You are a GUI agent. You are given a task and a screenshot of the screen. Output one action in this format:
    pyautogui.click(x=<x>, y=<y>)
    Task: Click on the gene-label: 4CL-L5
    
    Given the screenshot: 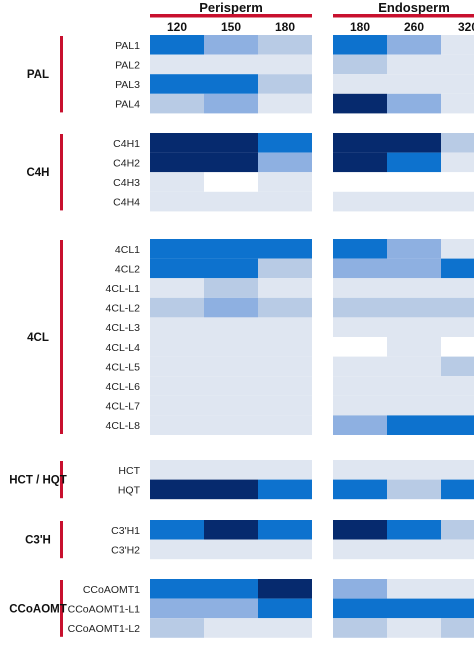 What is the action you would take?
    pyautogui.click(x=123, y=367)
    